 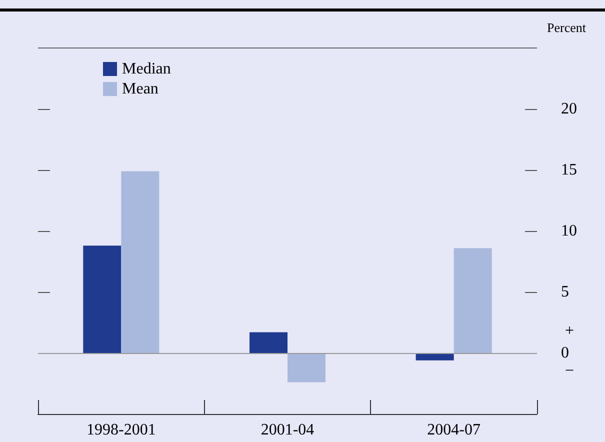 What do you see at coordinates (121, 430) in the screenshot?
I see `x-tick-label: 1998-2001` at bounding box center [121, 430].